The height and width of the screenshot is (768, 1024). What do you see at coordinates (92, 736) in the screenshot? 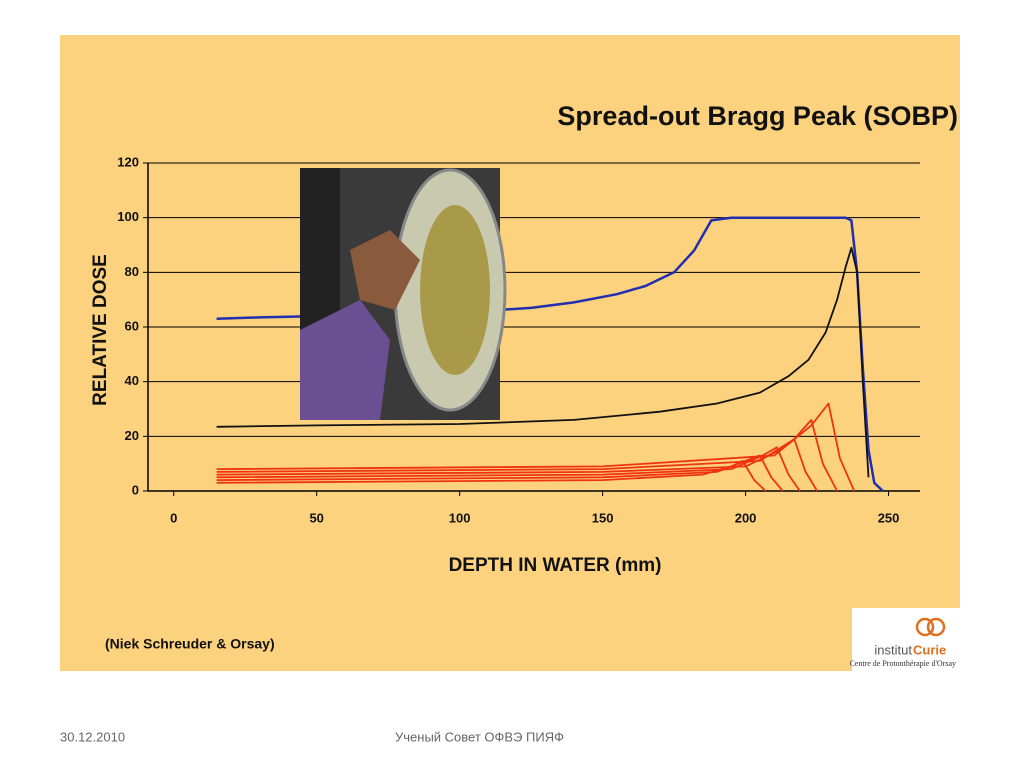
I see `footer-date: 30.12.2010` at bounding box center [92, 736].